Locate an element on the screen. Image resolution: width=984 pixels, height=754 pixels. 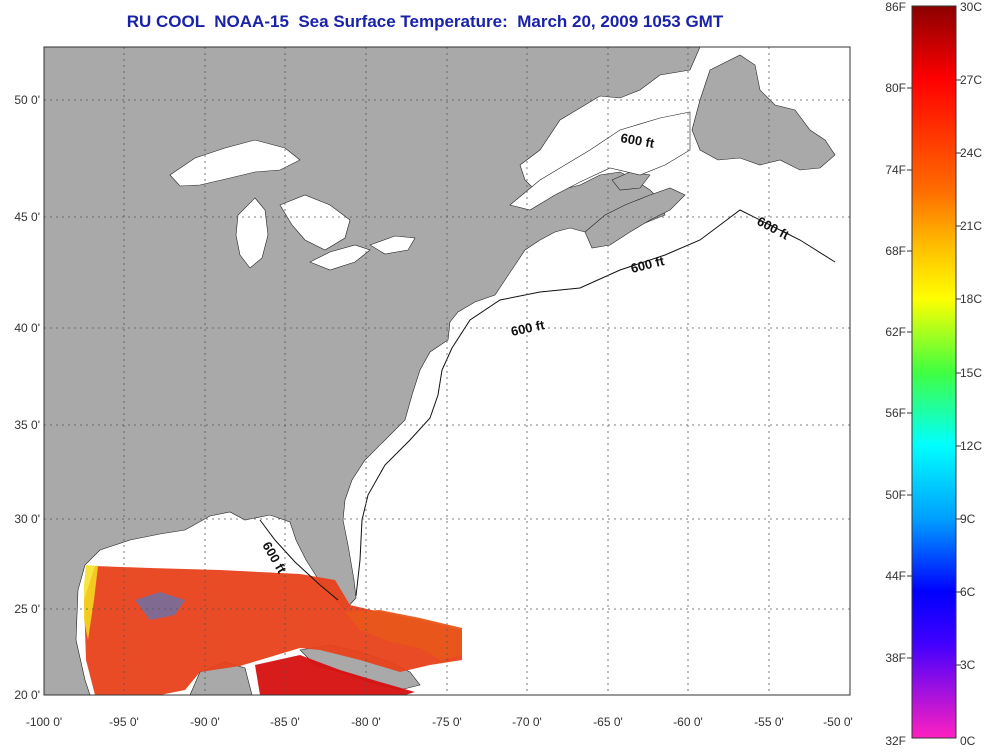
lon-label-85: -85 0' is located at coordinates (285, 722).